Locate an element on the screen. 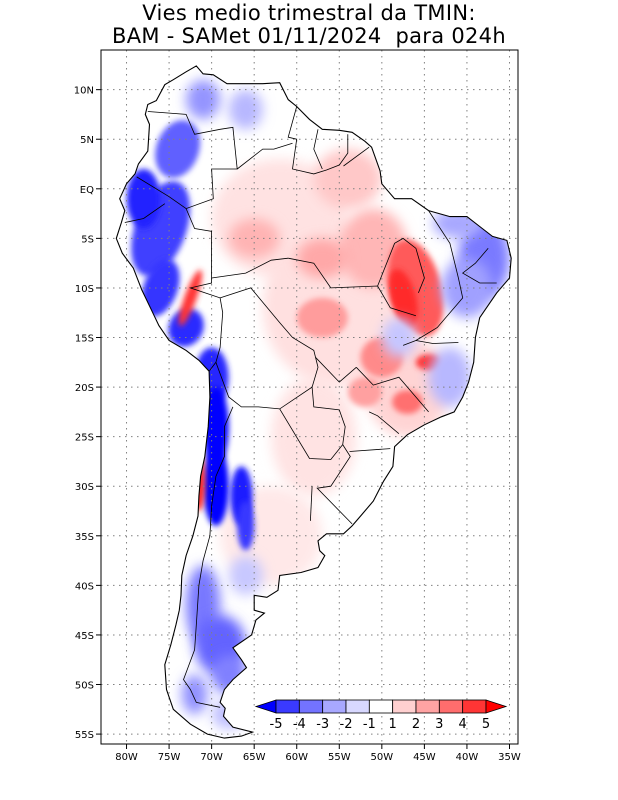 This screenshot has width=618, height=800. colorbar-low-arrow is located at coordinates (265, 706).